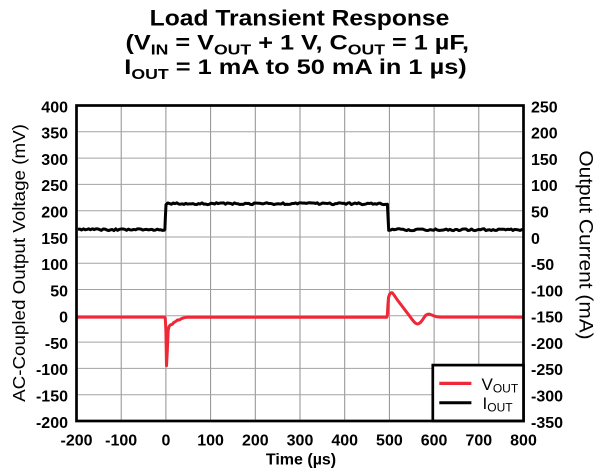 The image size is (600, 472). What do you see at coordinates (478, 440) in the screenshot?
I see `svg-text: 700` at bounding box center [478, 440].